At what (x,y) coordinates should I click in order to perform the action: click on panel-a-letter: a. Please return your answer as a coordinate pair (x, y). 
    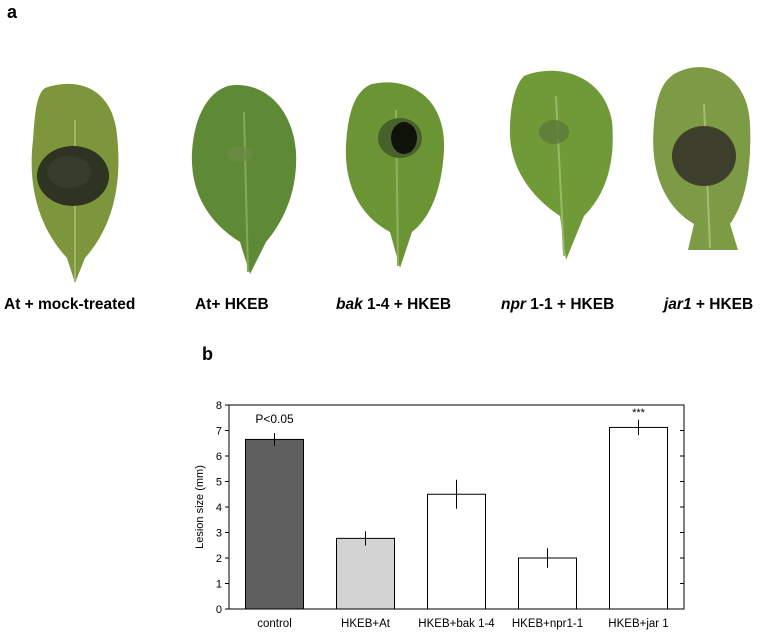
    Looking at the image, I should click on (12, 12).